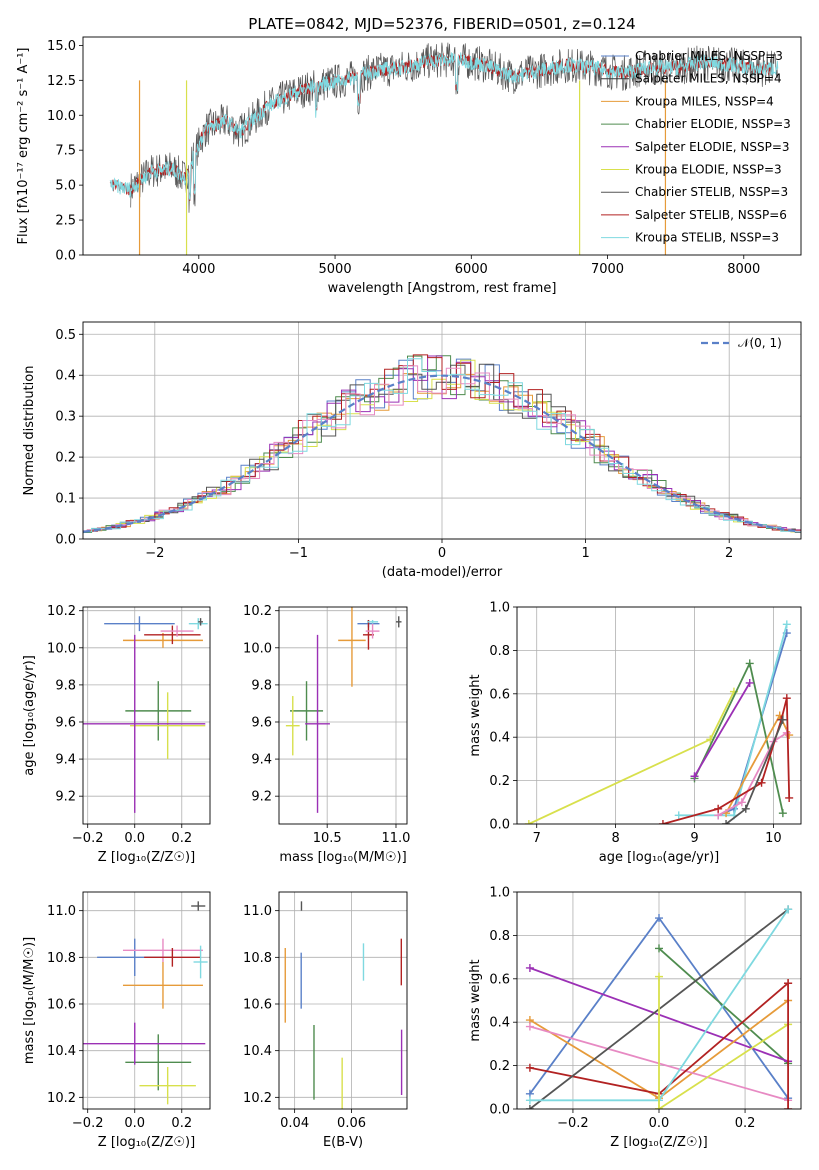 The image size is (819, 1170). What do you see at coordinates (471, 269) in the screenshot?
I see `spectrum-xtick-label-2: 6000` at bounding box center [471, 269].